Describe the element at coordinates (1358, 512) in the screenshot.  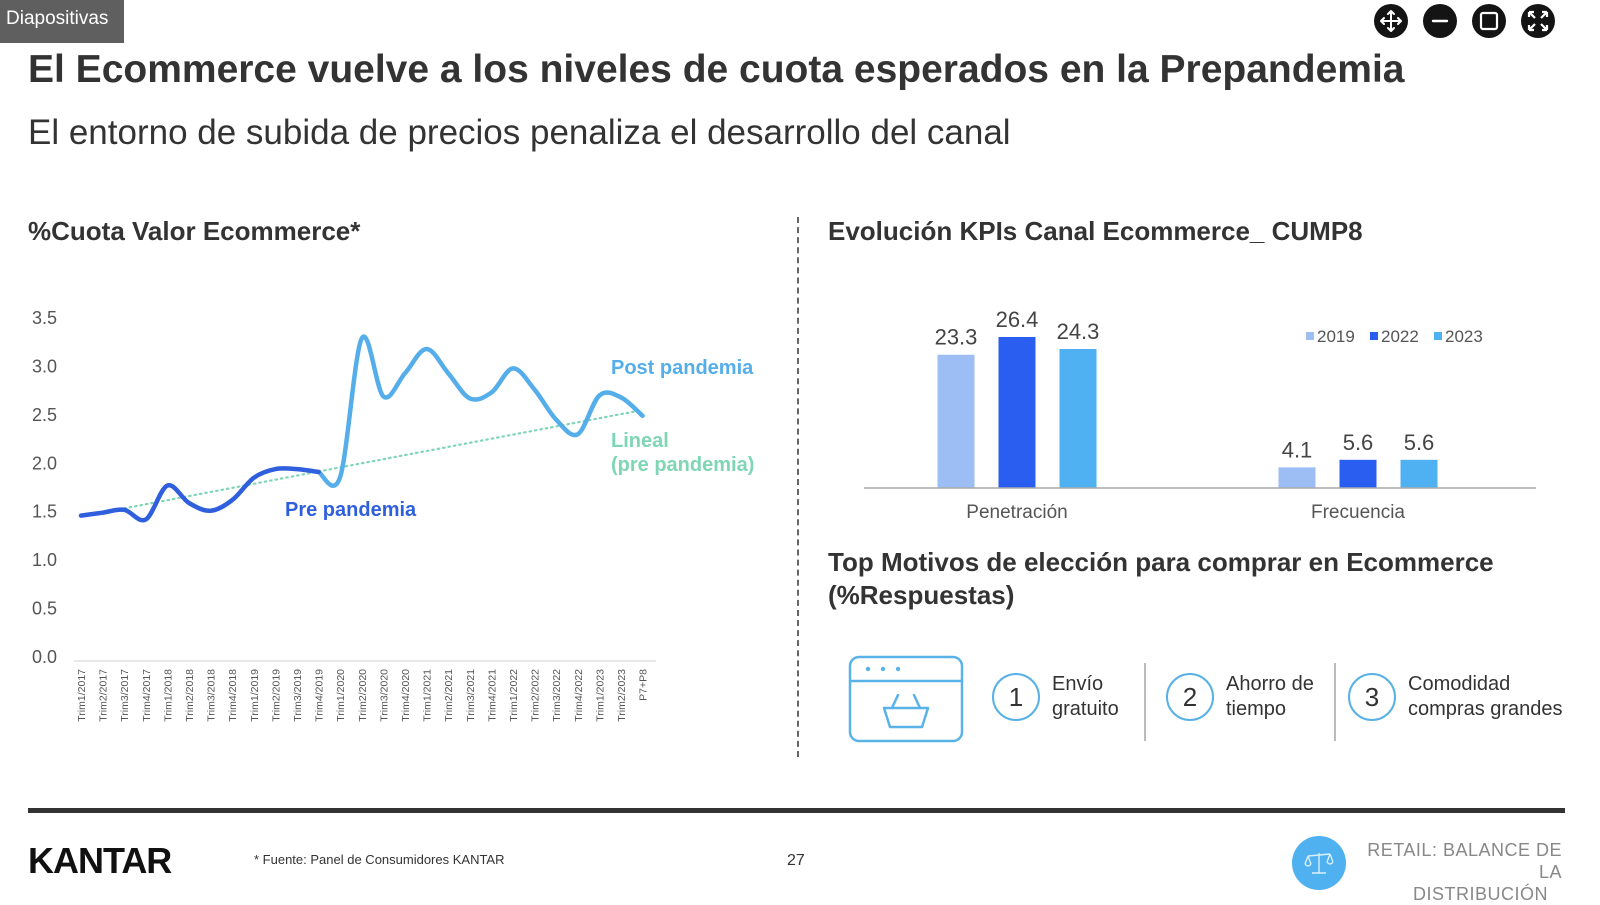
I see `bar-category-label: Frecuencia` at that location.